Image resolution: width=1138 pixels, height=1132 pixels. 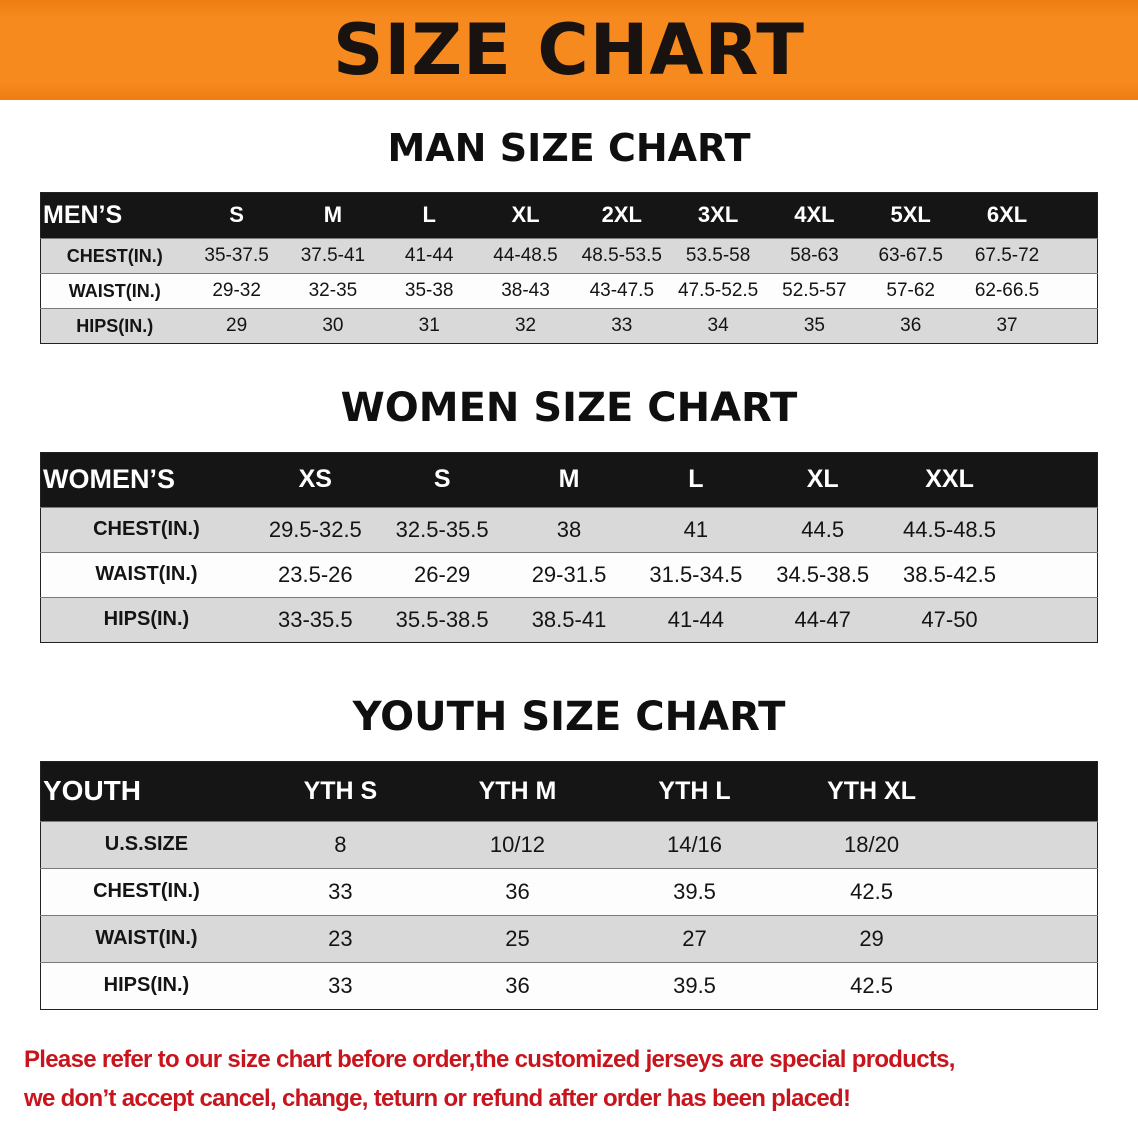 What do you see at coordinates (569, 529) in the screenshot?
I see `measurement-value-cell: 38` at bounding box center [569, 529].